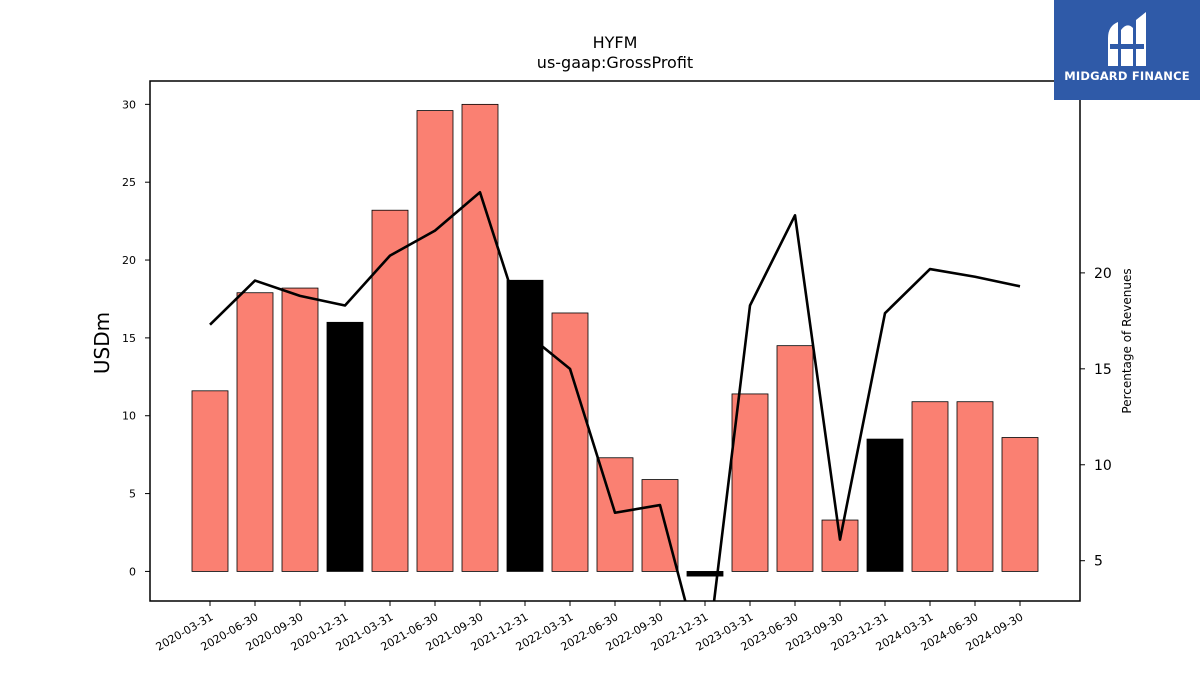 Image resolution: width=1200 pixels, height=675 pixels. I want to click on y-axis-label: USDm, so click(102, 343).